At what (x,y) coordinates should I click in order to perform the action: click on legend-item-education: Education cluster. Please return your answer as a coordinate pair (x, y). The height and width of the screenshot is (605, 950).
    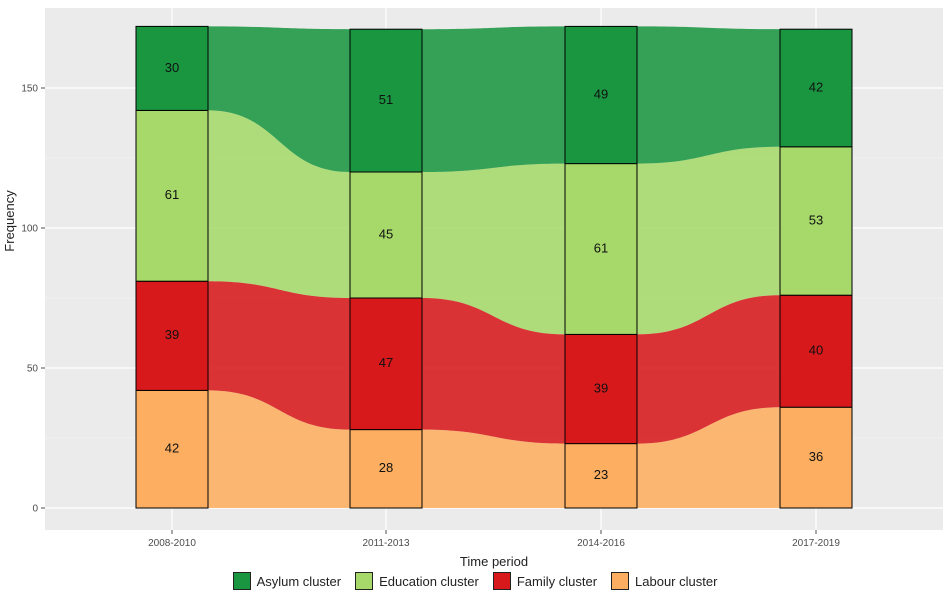
    Looking at the image, I should click on (417, 581).